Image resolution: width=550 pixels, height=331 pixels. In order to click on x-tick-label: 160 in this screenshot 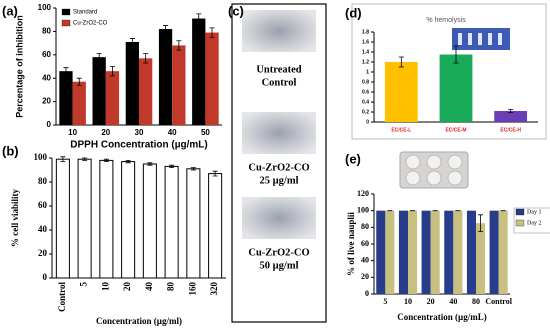, I will do `click(192, 289)`.